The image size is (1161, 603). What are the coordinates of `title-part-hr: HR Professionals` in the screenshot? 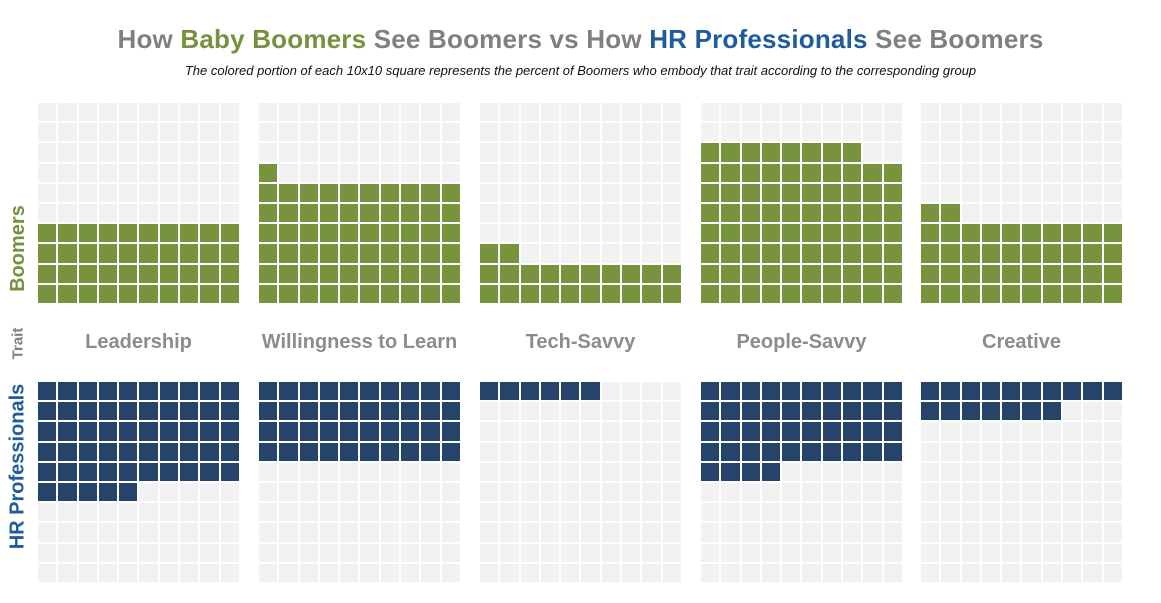 It's located at (758, 39).